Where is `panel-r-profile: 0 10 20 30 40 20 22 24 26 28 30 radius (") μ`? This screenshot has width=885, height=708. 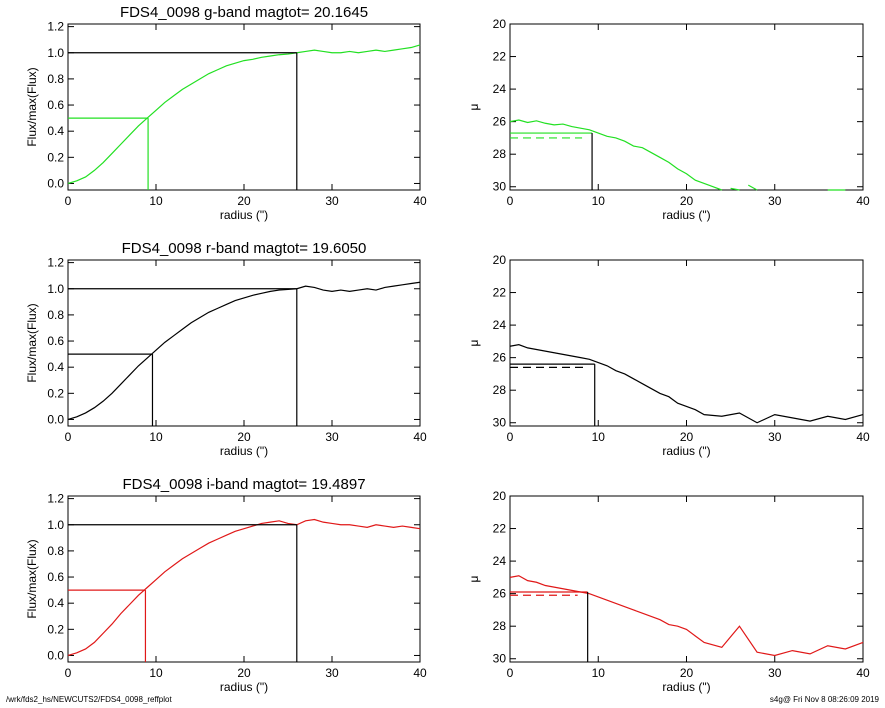 panel-r-profile: 0 10 20 30 40 20 22 24 26 28 30 radius (") μ is located at coordinates (668, 355).